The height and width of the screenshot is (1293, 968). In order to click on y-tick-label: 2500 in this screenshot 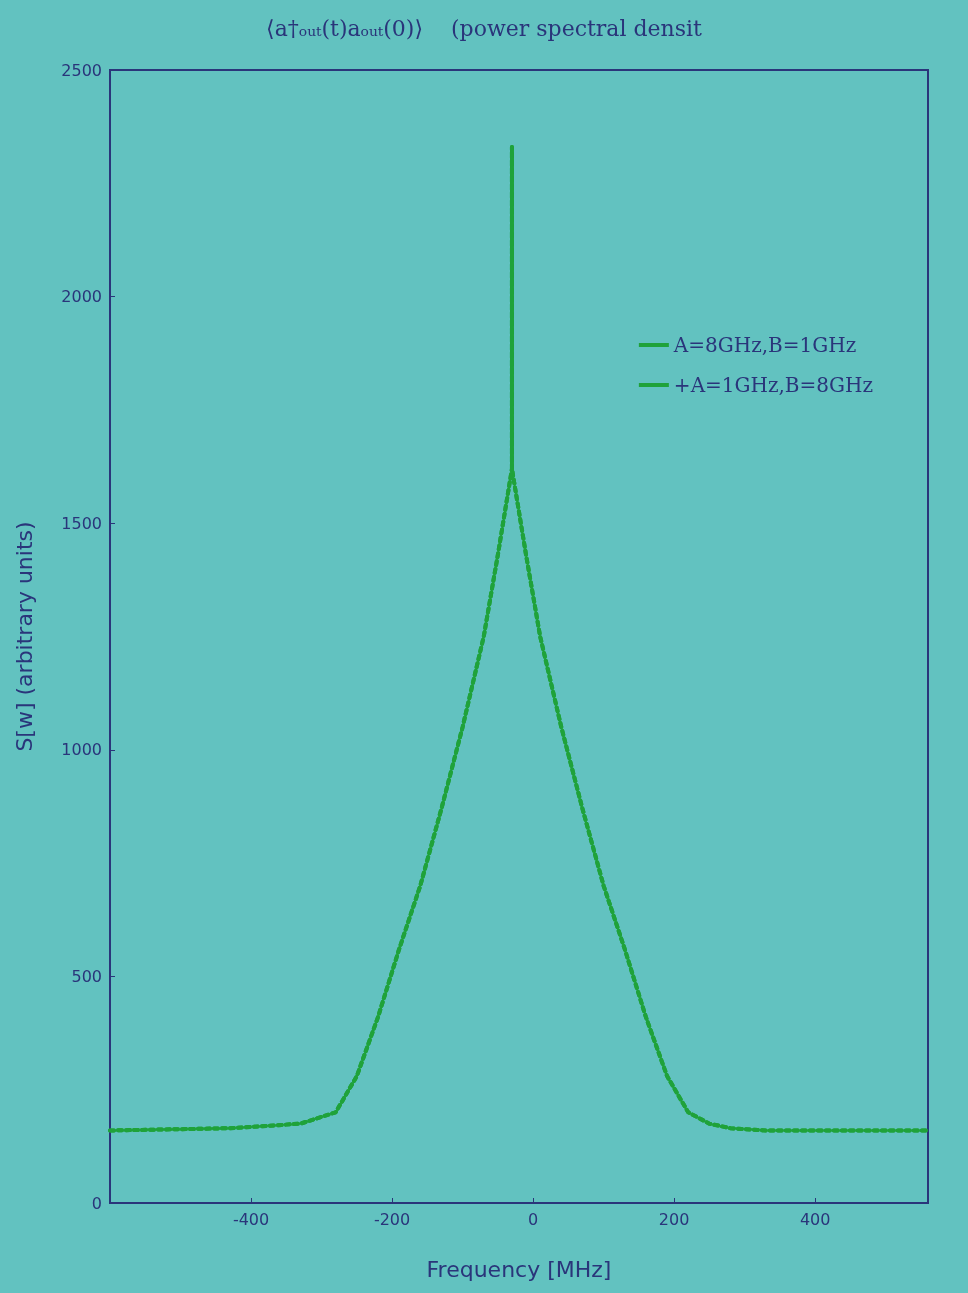, I will do `click(81, 70)`.